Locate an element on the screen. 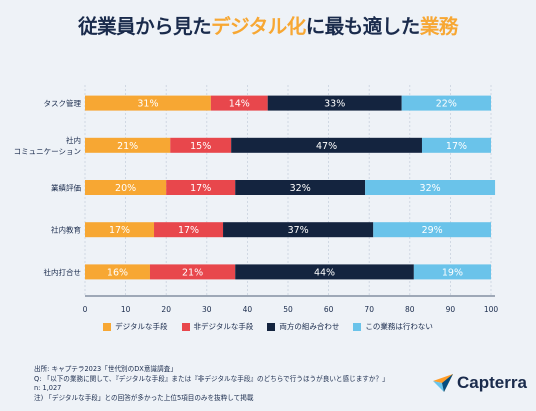  data-label: 22% is located at coordinates (446, 104).